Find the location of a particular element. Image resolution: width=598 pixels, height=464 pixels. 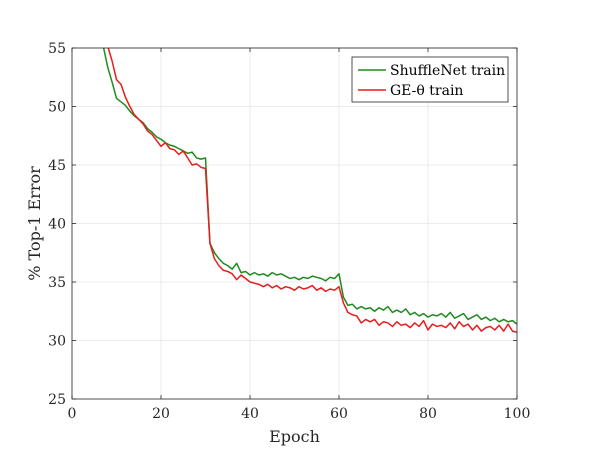

x-tick-label: 100 is located at coordinates (517, 414).